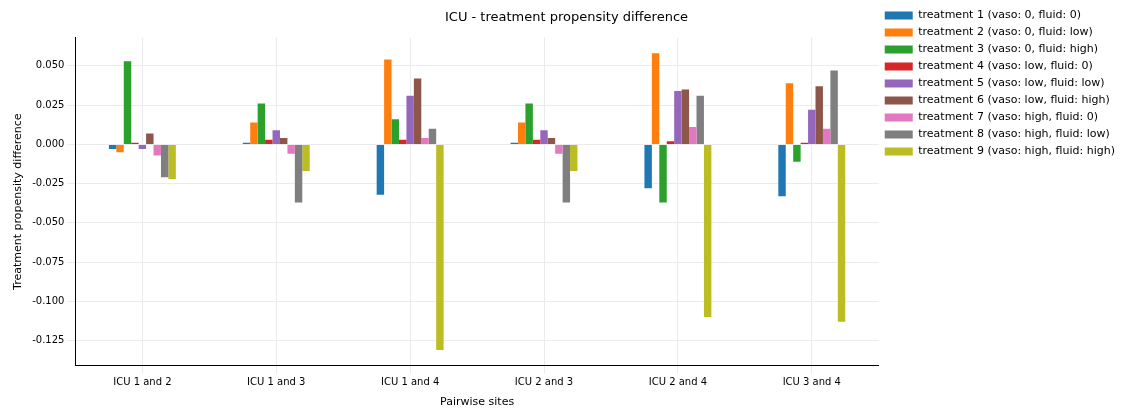 Image resolution: width=1129 pixels, height=417 pixels. I want to click on y-tick-label: -0.100, so click(48, 301).